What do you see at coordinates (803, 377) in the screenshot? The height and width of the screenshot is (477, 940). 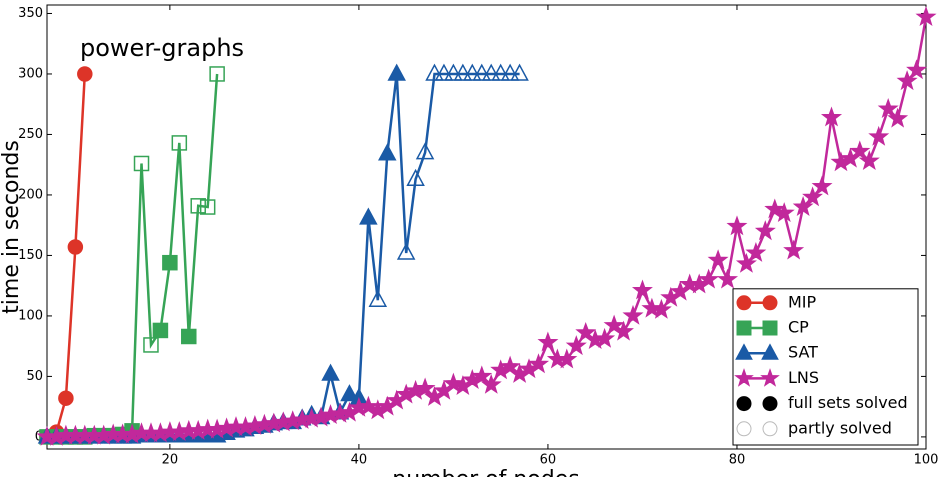 I see `legend-label: LNS` at bounding box center [803, 377].